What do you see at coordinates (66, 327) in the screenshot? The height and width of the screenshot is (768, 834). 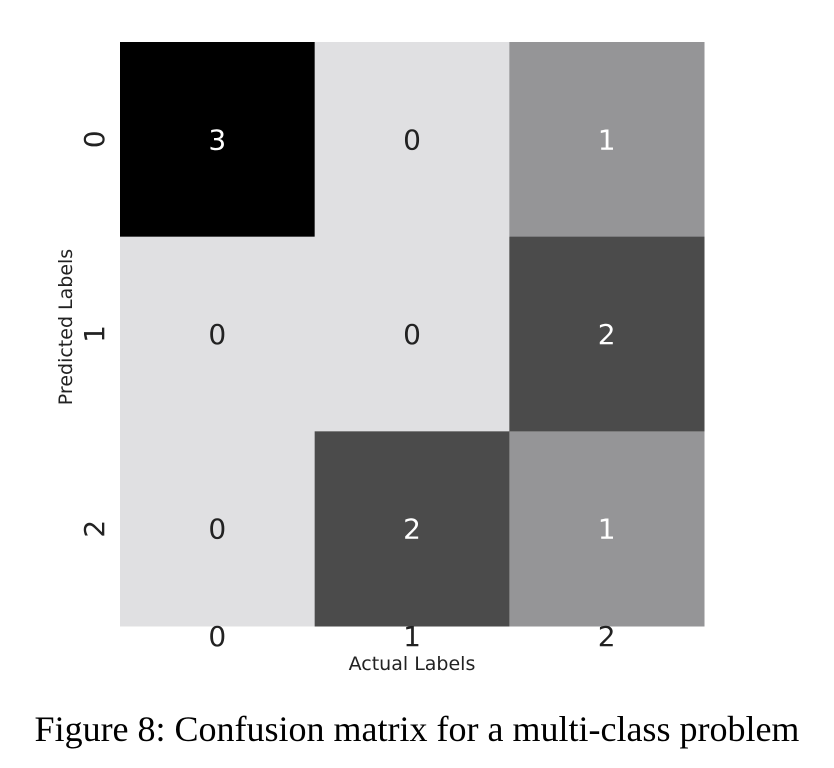 I see `y-axis-label: Predicted Labels` at bounding box center [66, 327].